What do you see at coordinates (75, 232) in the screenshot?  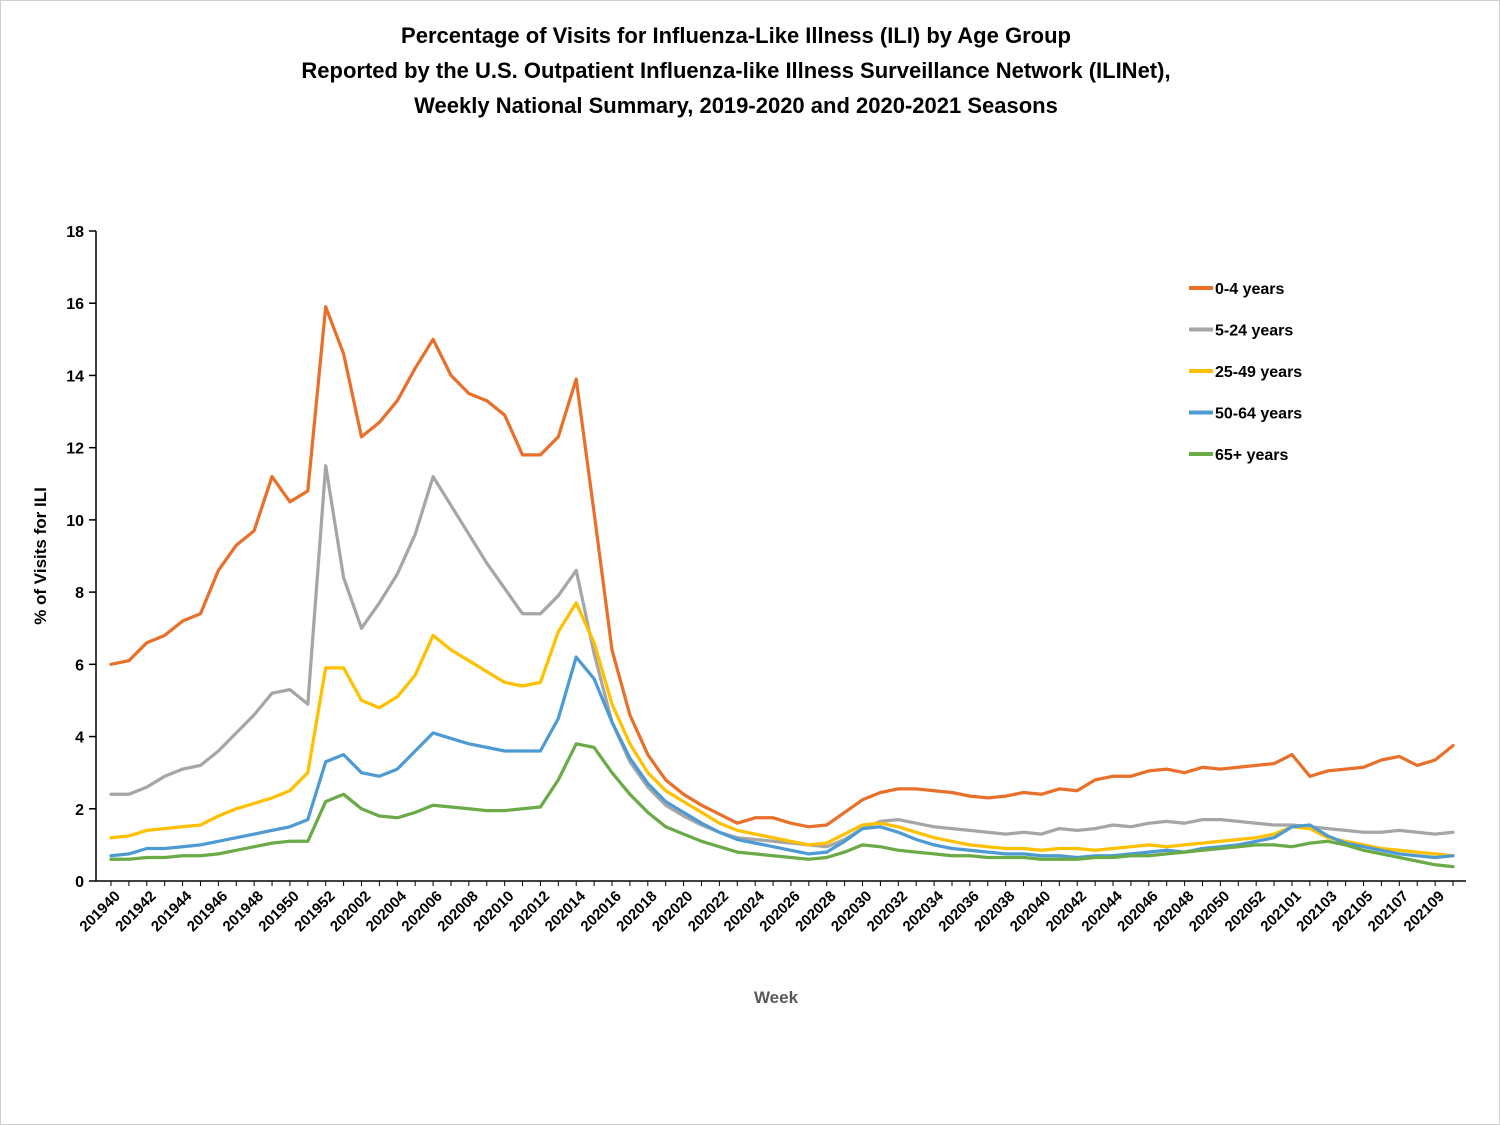 I see `y-tick-label: 18` at bounding box center [75, 232].